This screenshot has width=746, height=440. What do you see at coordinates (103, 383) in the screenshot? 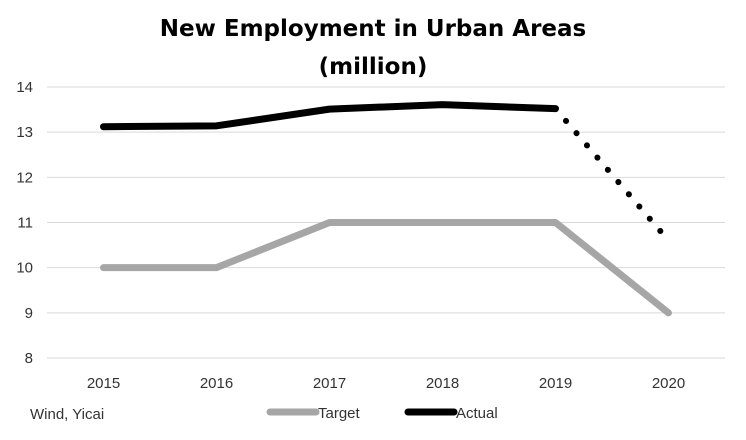
I see `x-tick-label: 2015` at bounding box center [103, 383].